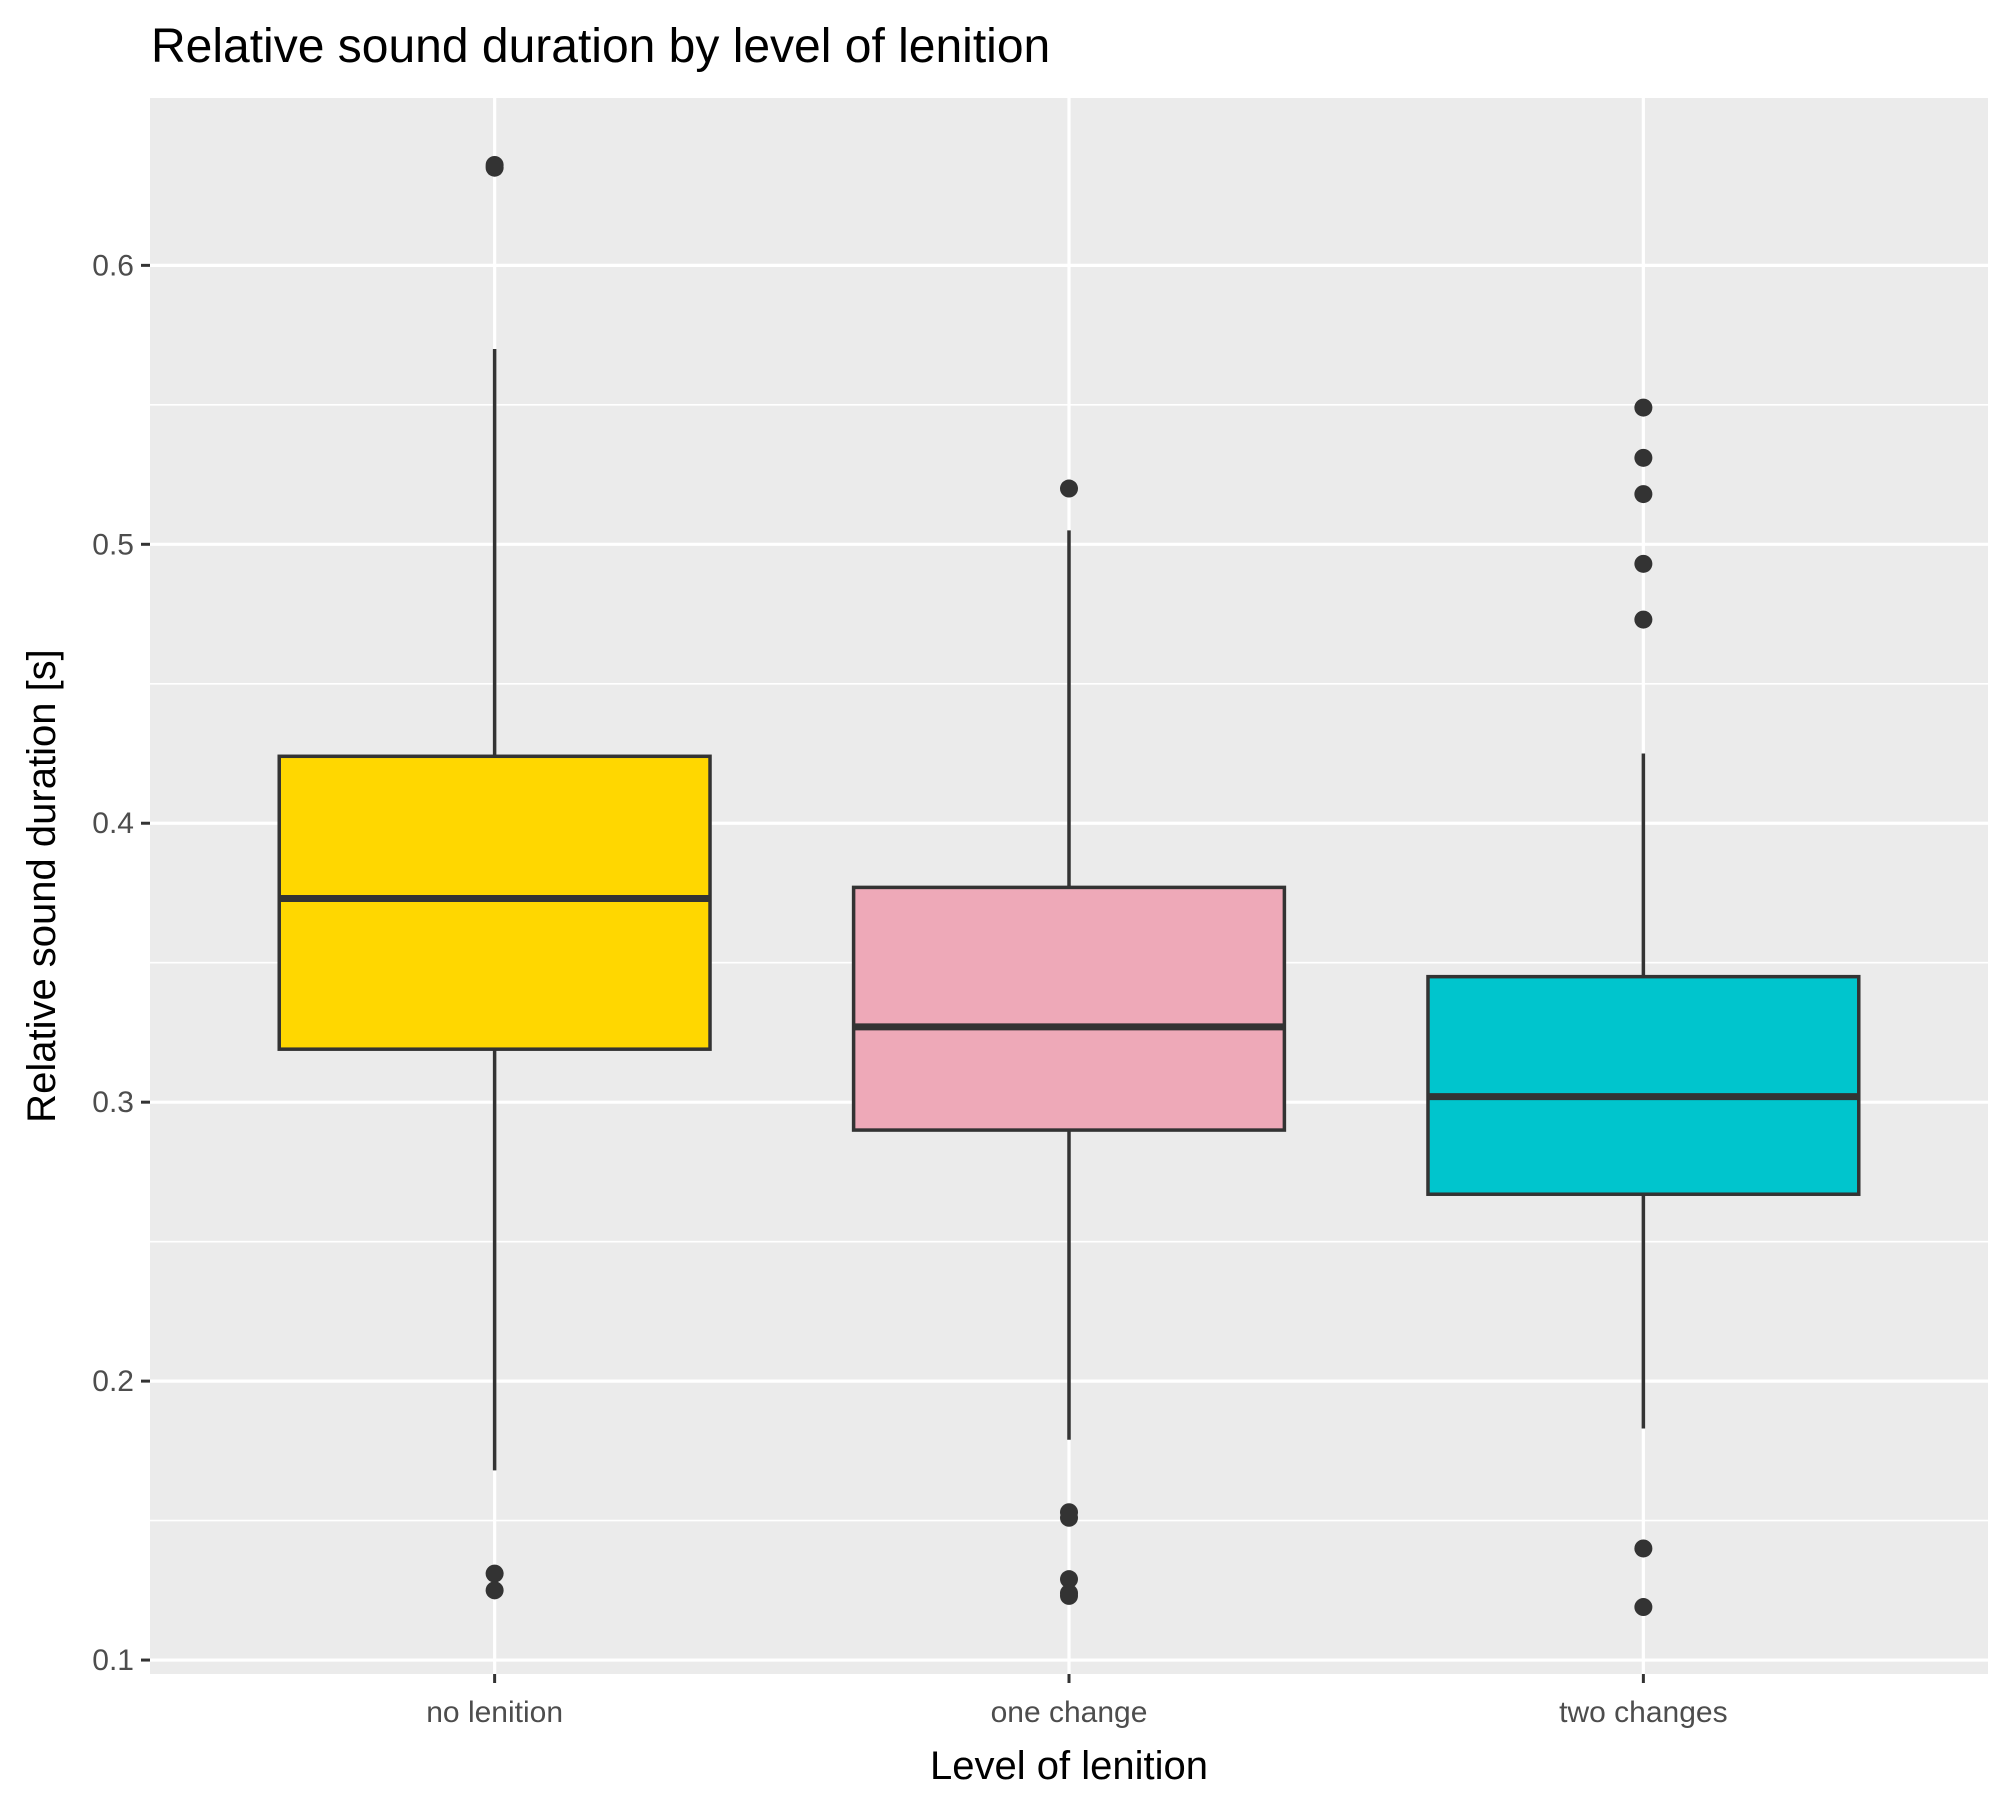 This screenshot has height=1800, width=2000. Describe the element at coordinates (42, 886) in the screenshot. I see `y-axis-title: Relative sound duration [s]` at that location.